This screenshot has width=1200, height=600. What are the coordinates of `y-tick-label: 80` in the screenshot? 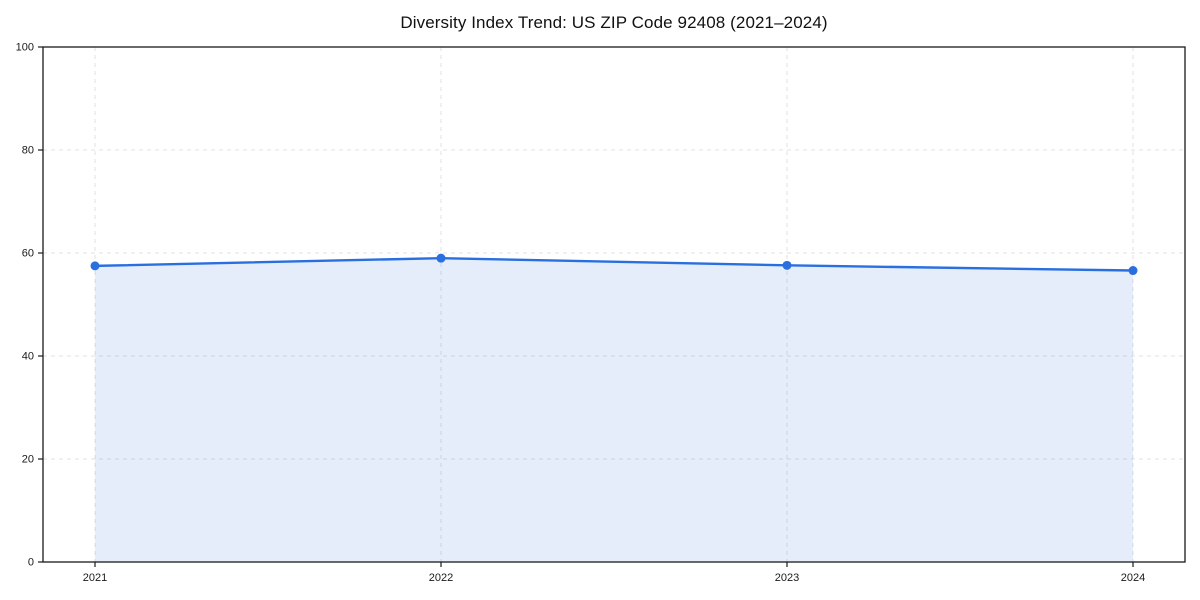 It's located at (28, 151).